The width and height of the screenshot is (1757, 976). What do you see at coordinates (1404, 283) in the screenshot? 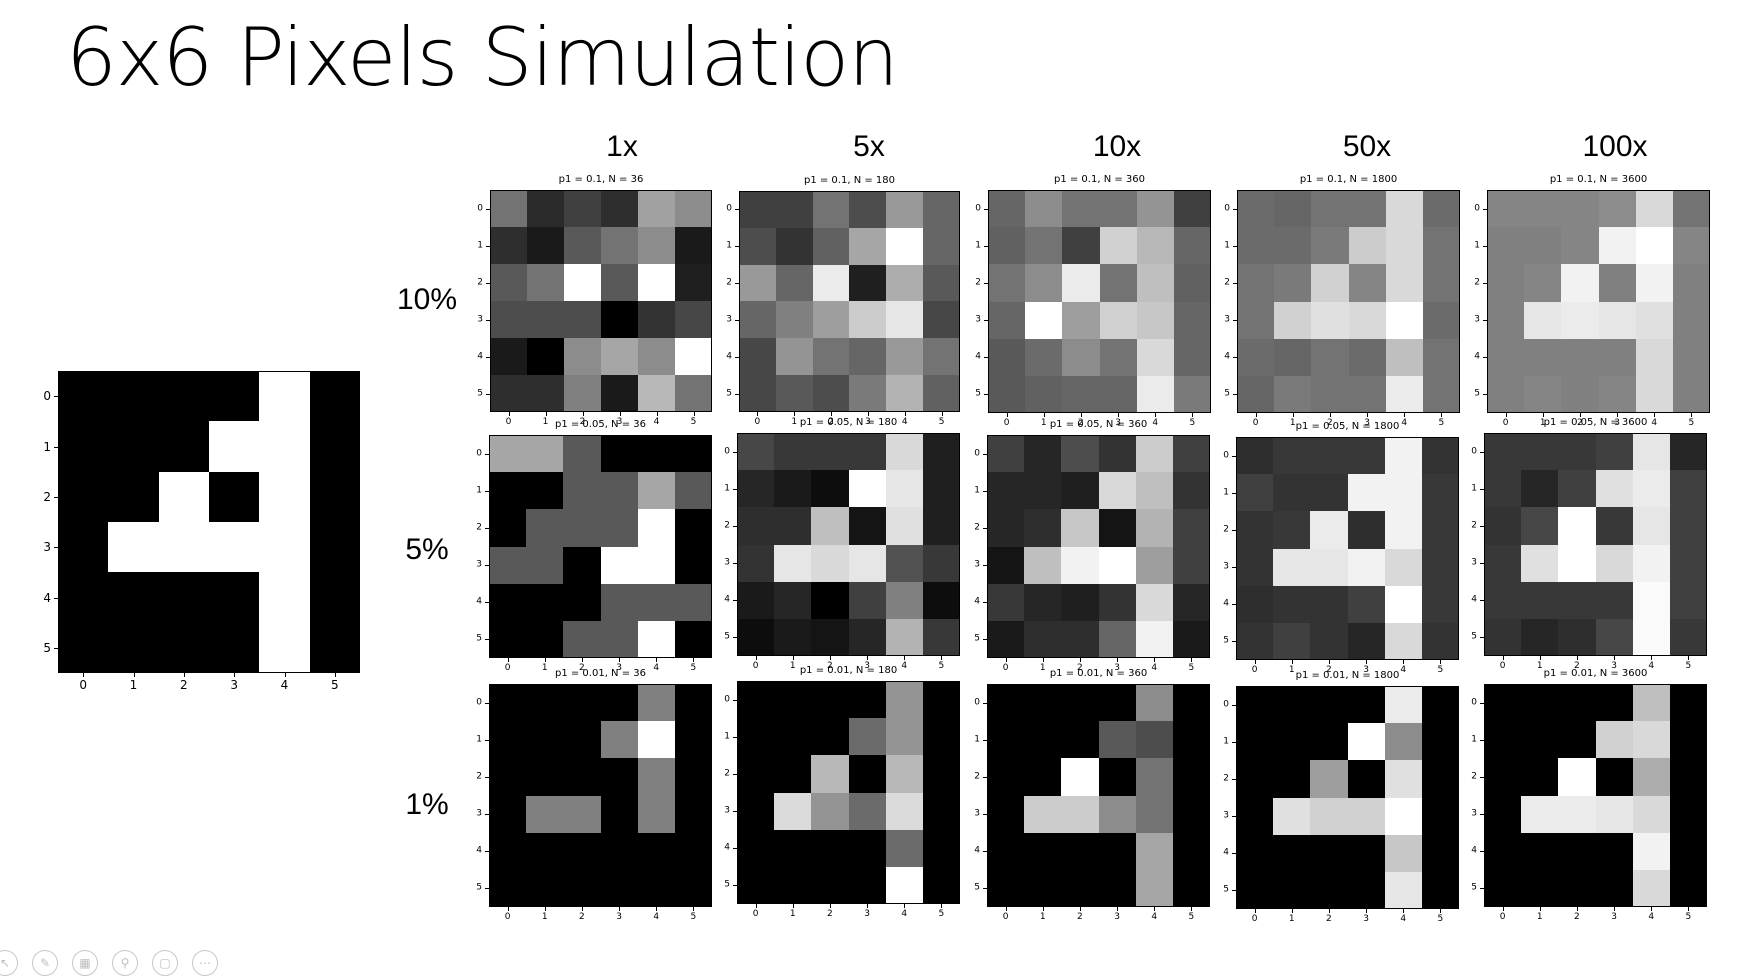
I see `heatmap-cell-r2-c4` at bounding box center [1404, 283].